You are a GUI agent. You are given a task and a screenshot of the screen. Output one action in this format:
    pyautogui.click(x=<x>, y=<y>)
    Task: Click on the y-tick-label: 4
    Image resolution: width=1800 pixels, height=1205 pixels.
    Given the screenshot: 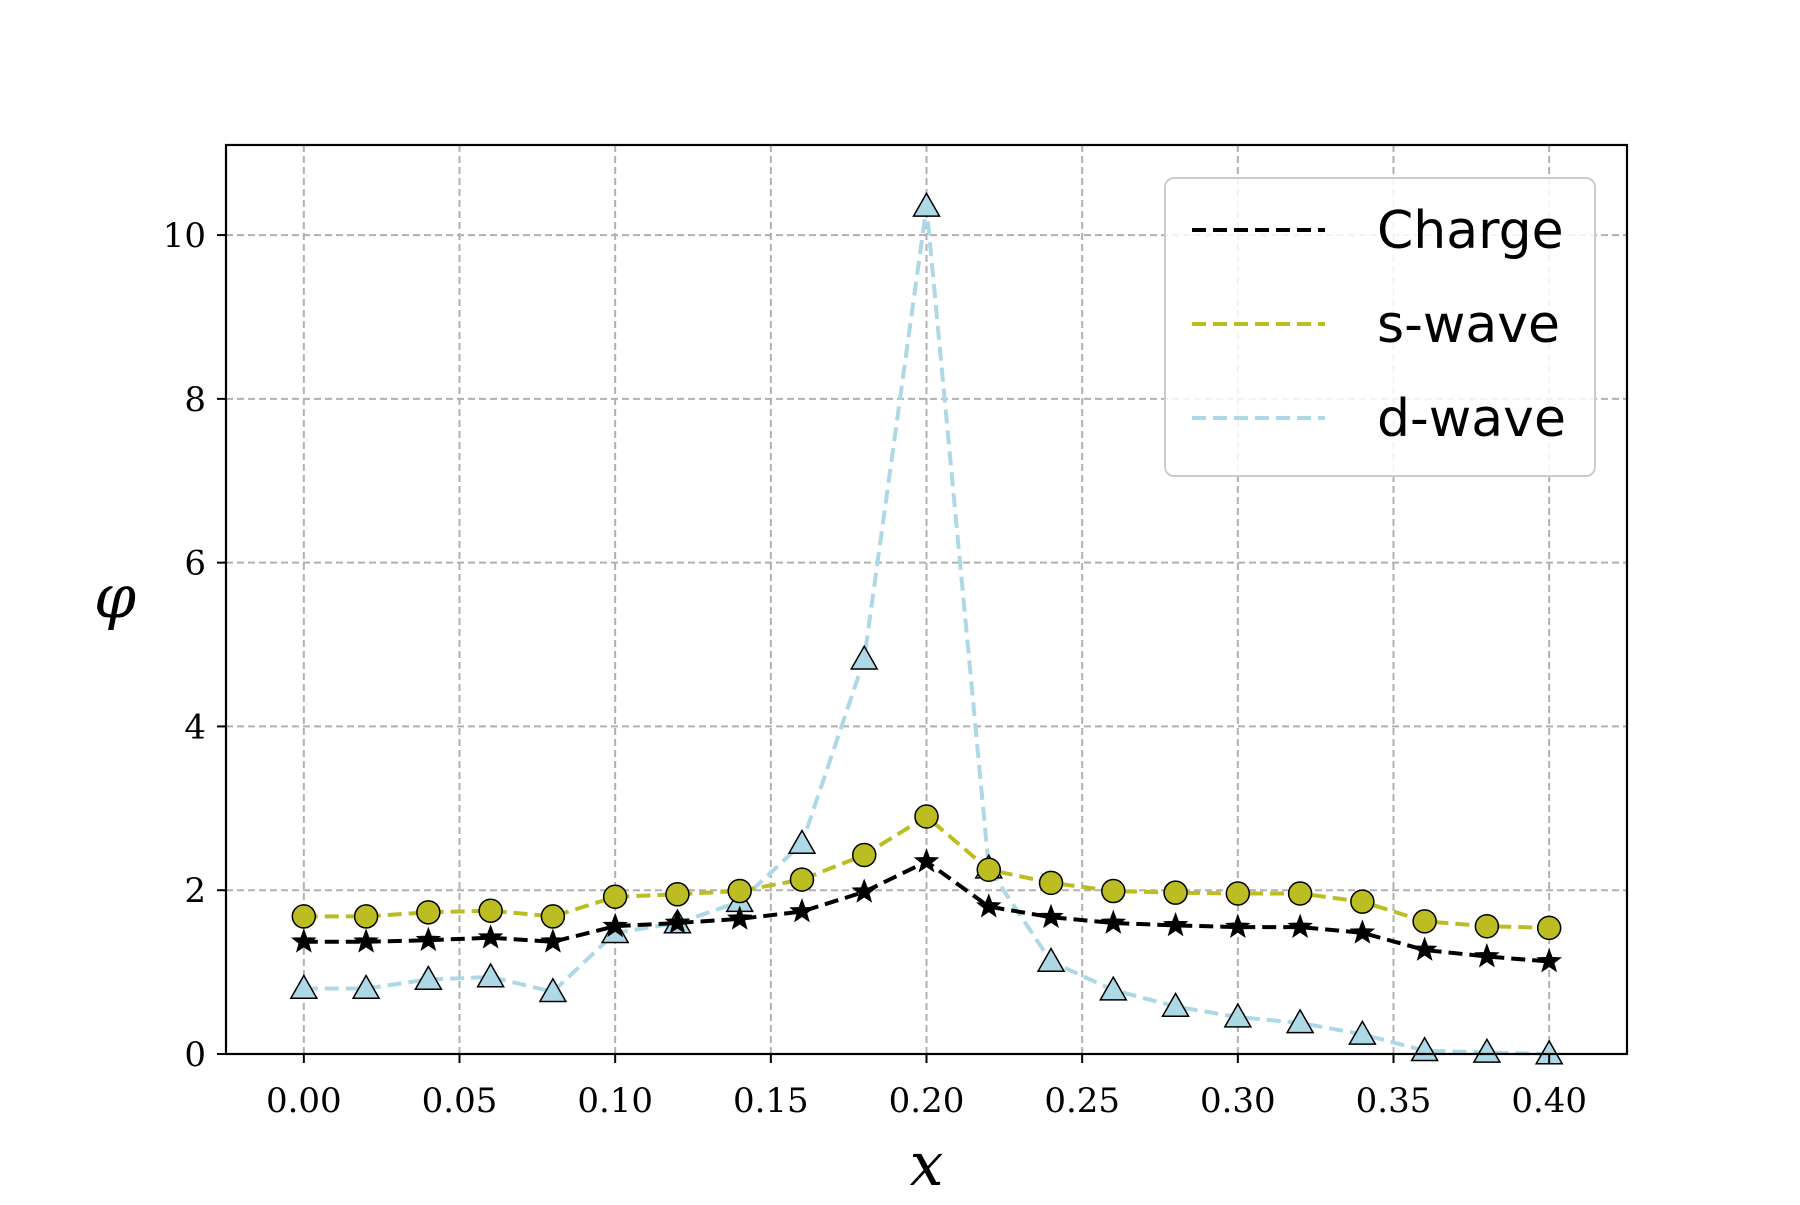 What is the action you would take?
    pyautogui.click(x=195, y=727)
    